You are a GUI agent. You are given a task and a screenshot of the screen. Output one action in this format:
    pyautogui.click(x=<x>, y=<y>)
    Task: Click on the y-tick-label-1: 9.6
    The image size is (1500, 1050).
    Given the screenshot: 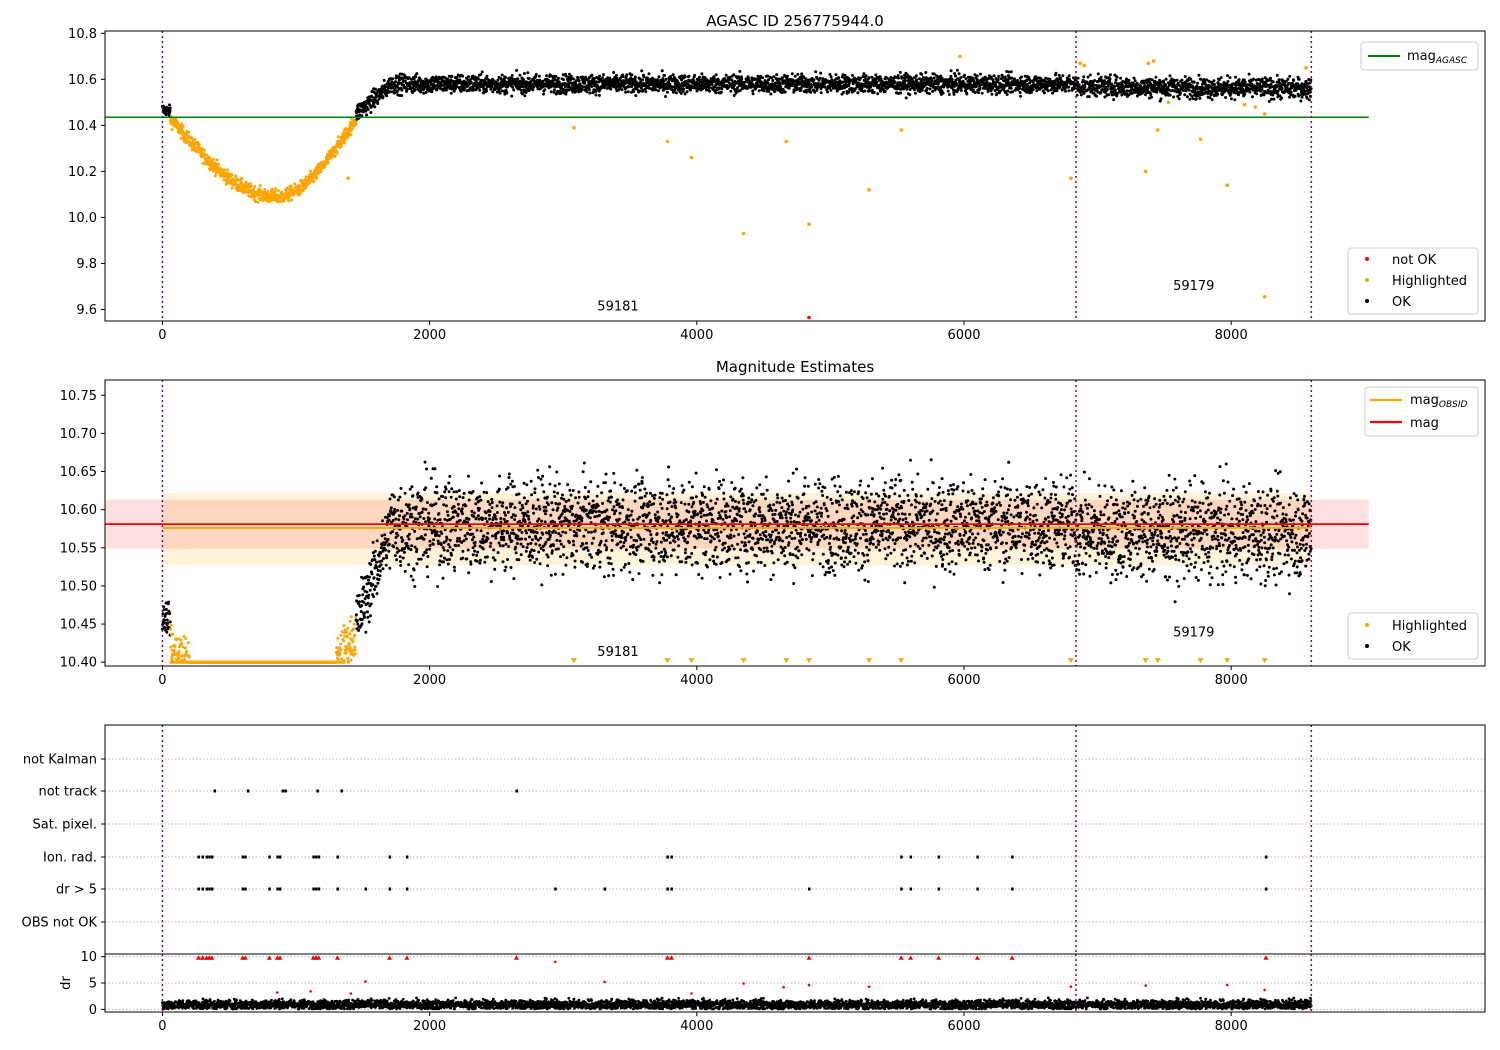 What is the action you would take?
    pyautogui.click(x=86, y=310)
    